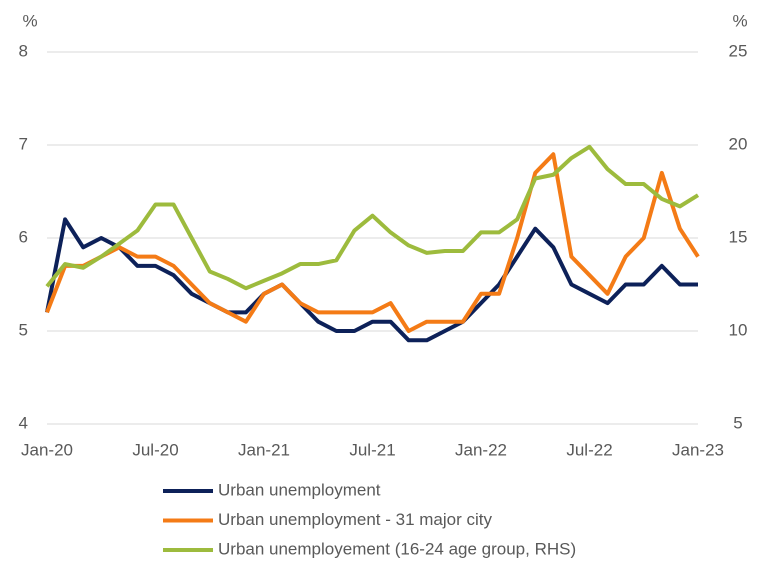  I want to click on y-axis-unit: %, so click(29, 20).